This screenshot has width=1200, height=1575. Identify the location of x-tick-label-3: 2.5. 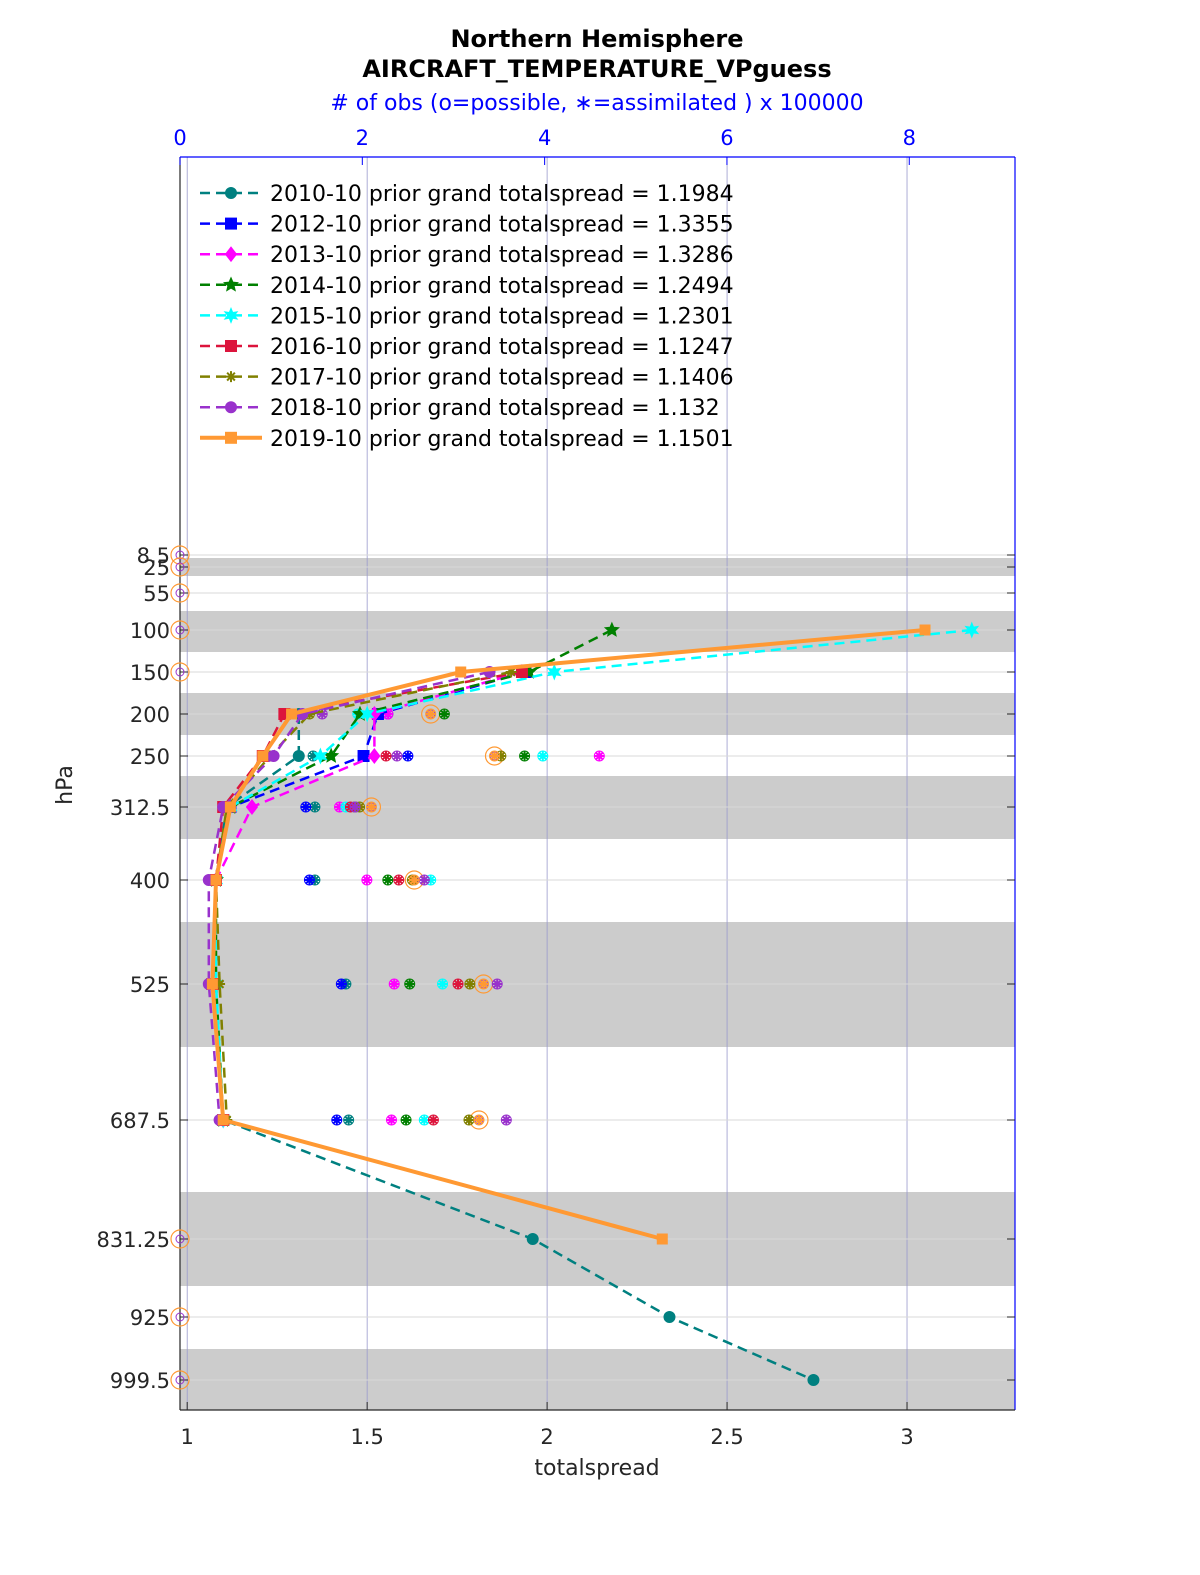
(726, 1437).